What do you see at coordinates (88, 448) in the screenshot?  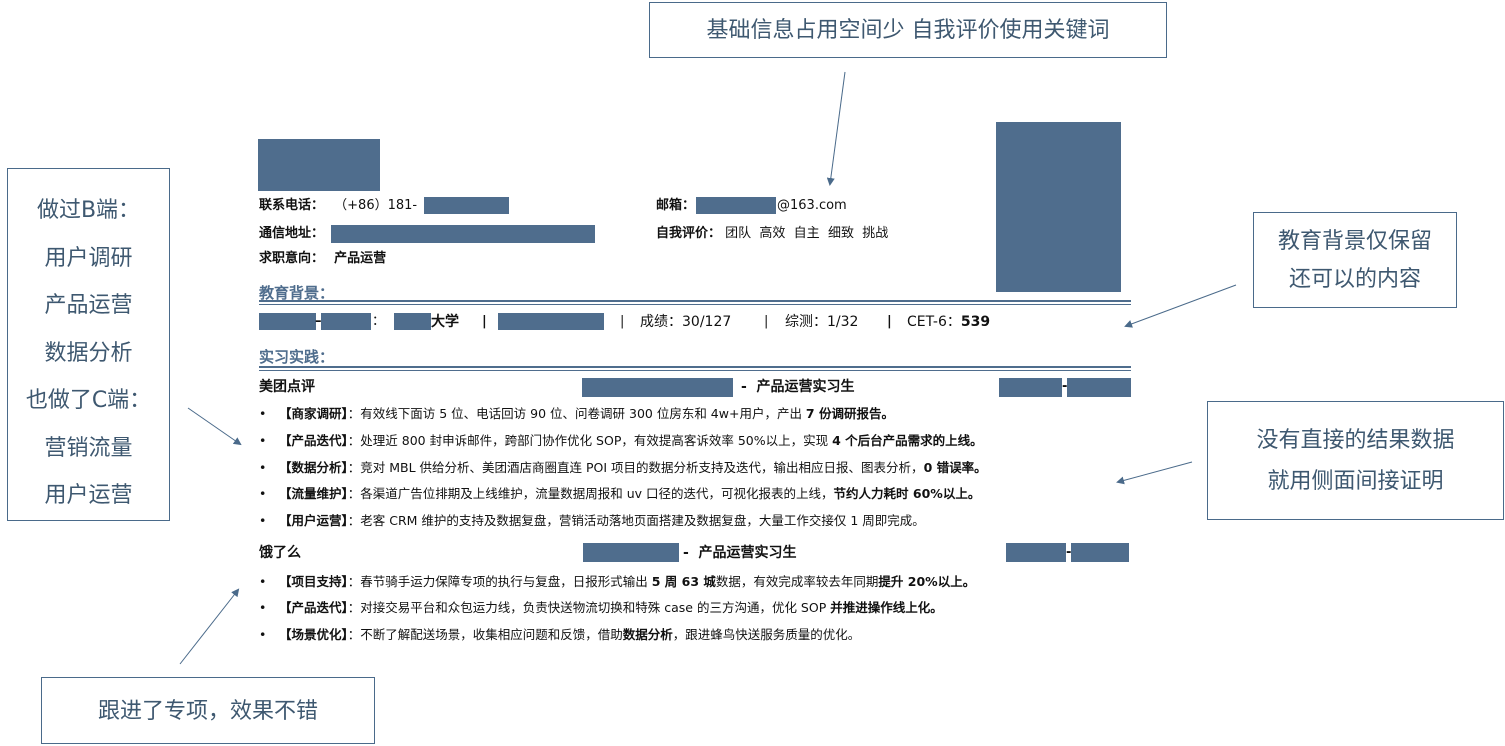 I see `callout-line: 营销流量` at bounding box center [88, 448].